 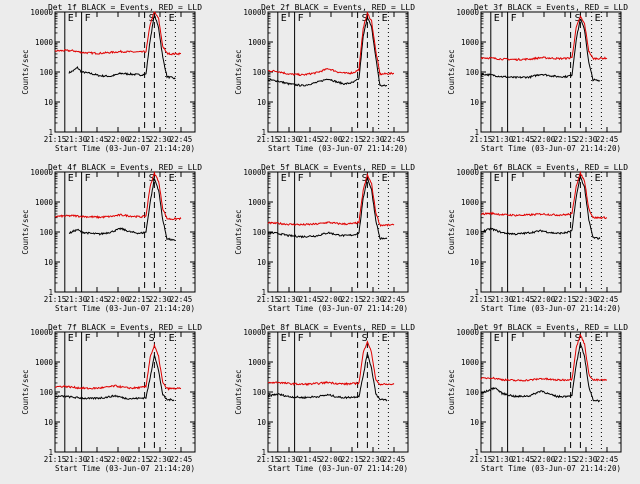 What do you see at coordinates (97, 459) in the screenshot?
I see `panel-7-xtick-label: 21:45` at bounding box center [97, 459].